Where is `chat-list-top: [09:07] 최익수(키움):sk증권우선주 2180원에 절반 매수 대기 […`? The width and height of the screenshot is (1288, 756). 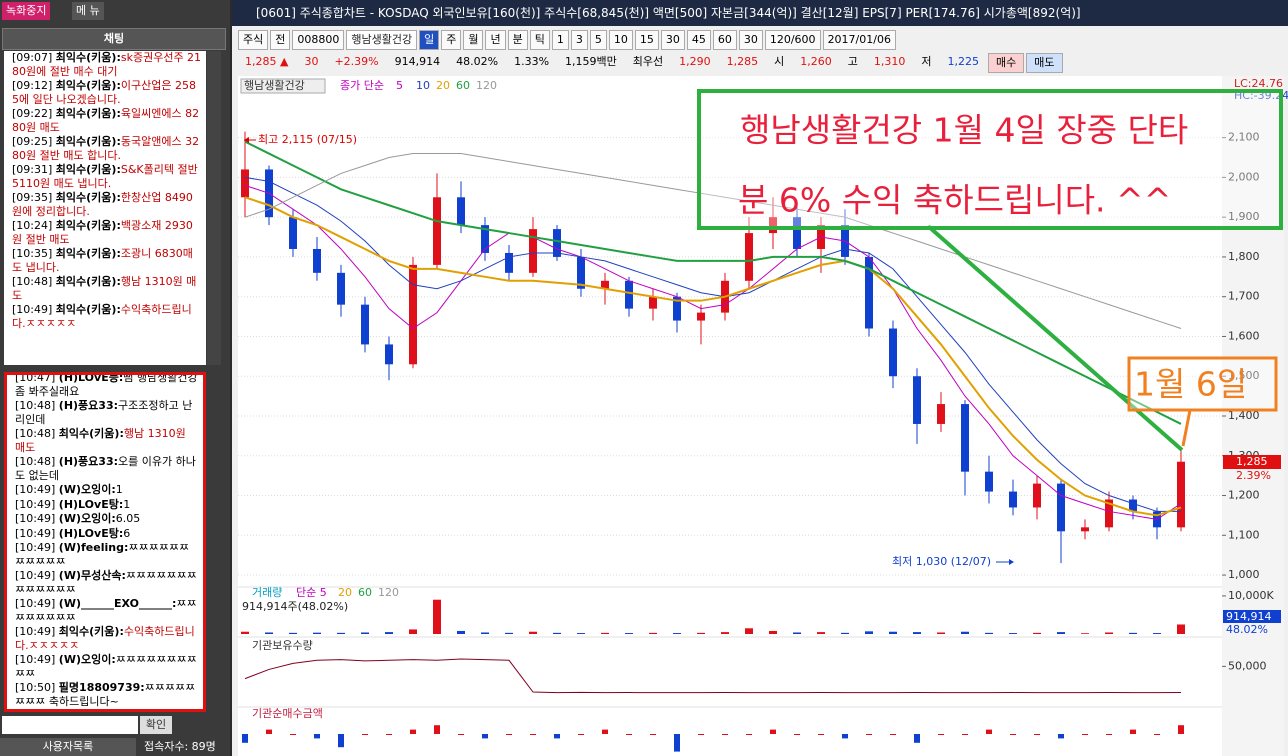 chat-list-top: [09:07] 최익수(키움):sk증권우선주 2180원에 절반 매수 대기 [… is located at coordinates (105, 208).